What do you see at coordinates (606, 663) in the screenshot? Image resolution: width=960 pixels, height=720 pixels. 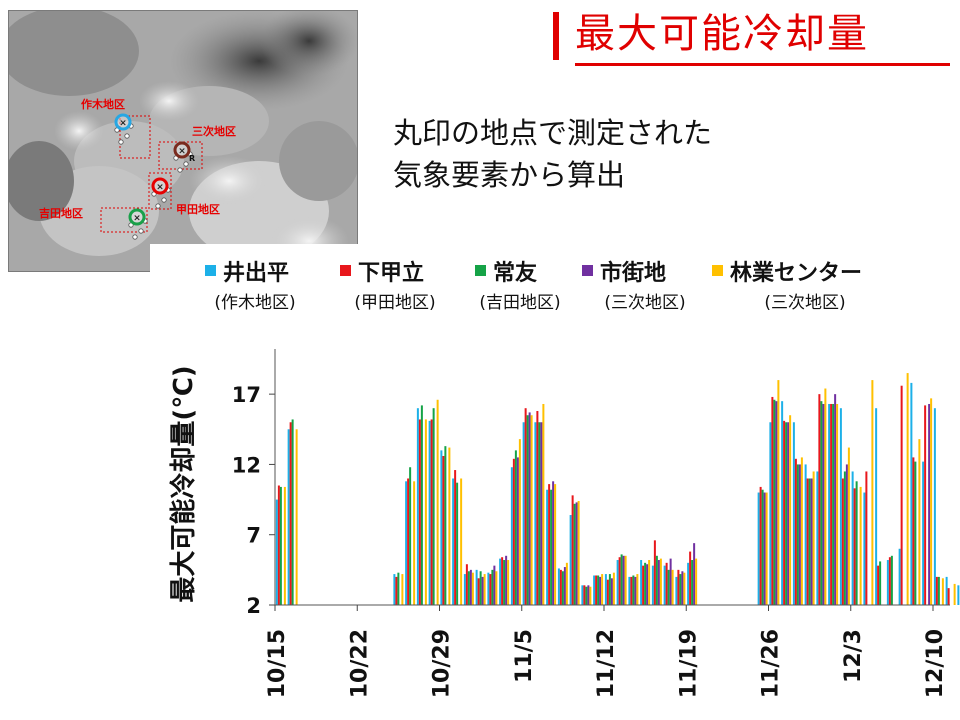 I see `x-tick-label-4: 11/12` at bounding box center [606, 663].